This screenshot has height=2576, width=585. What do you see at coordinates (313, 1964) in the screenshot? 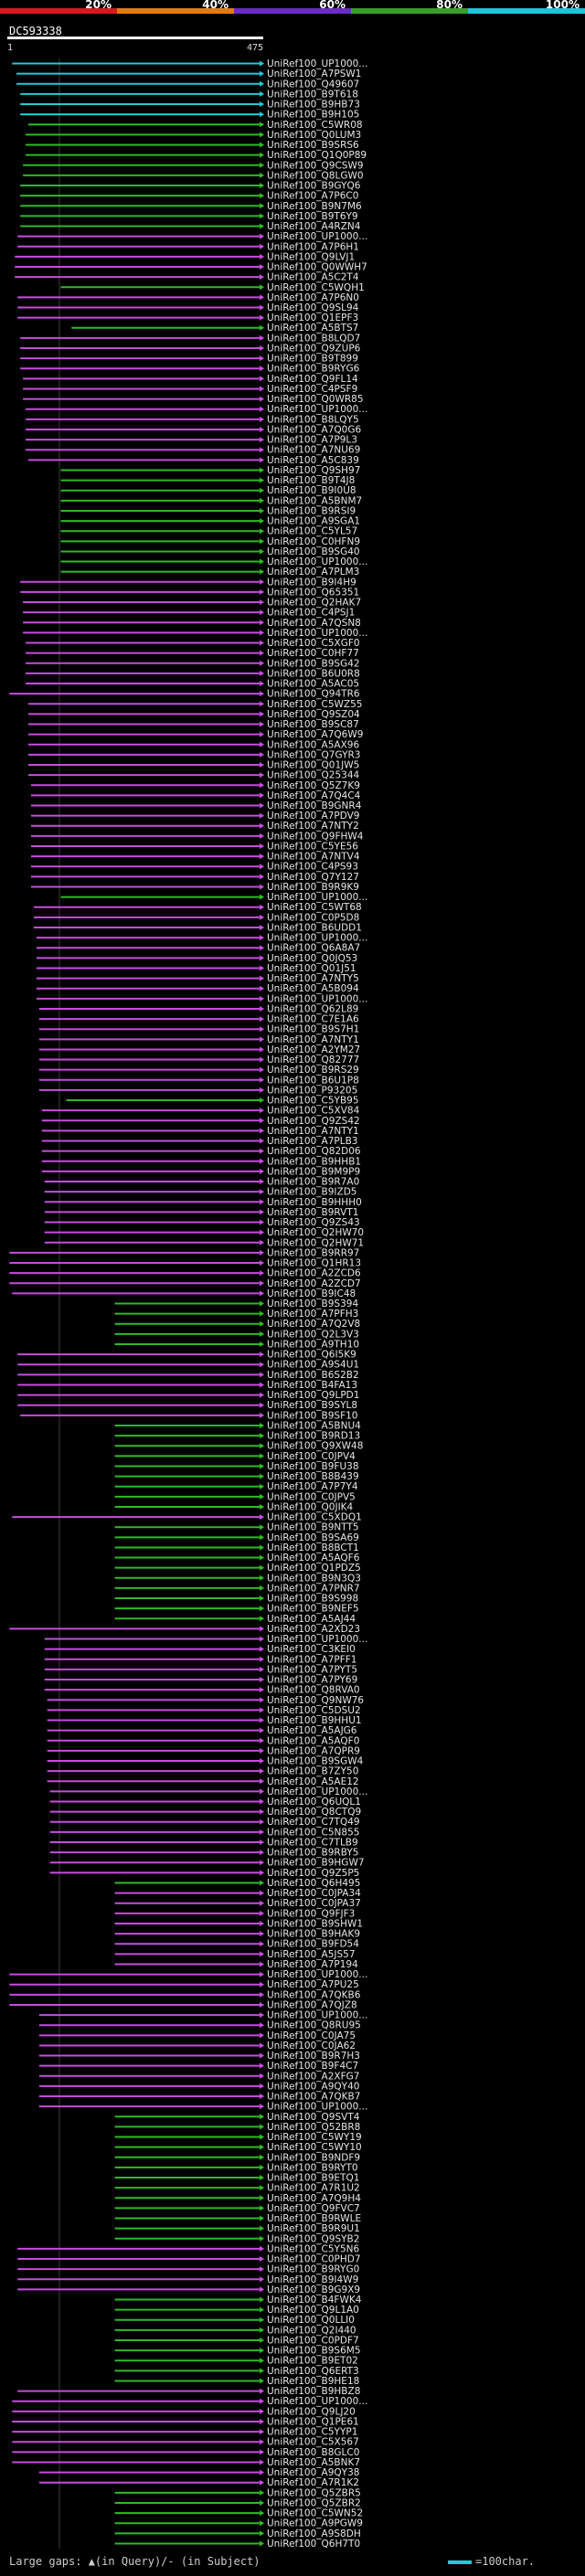
I see `hit-label: UniRef100_A7P194` at bounding box center [313, 1964].